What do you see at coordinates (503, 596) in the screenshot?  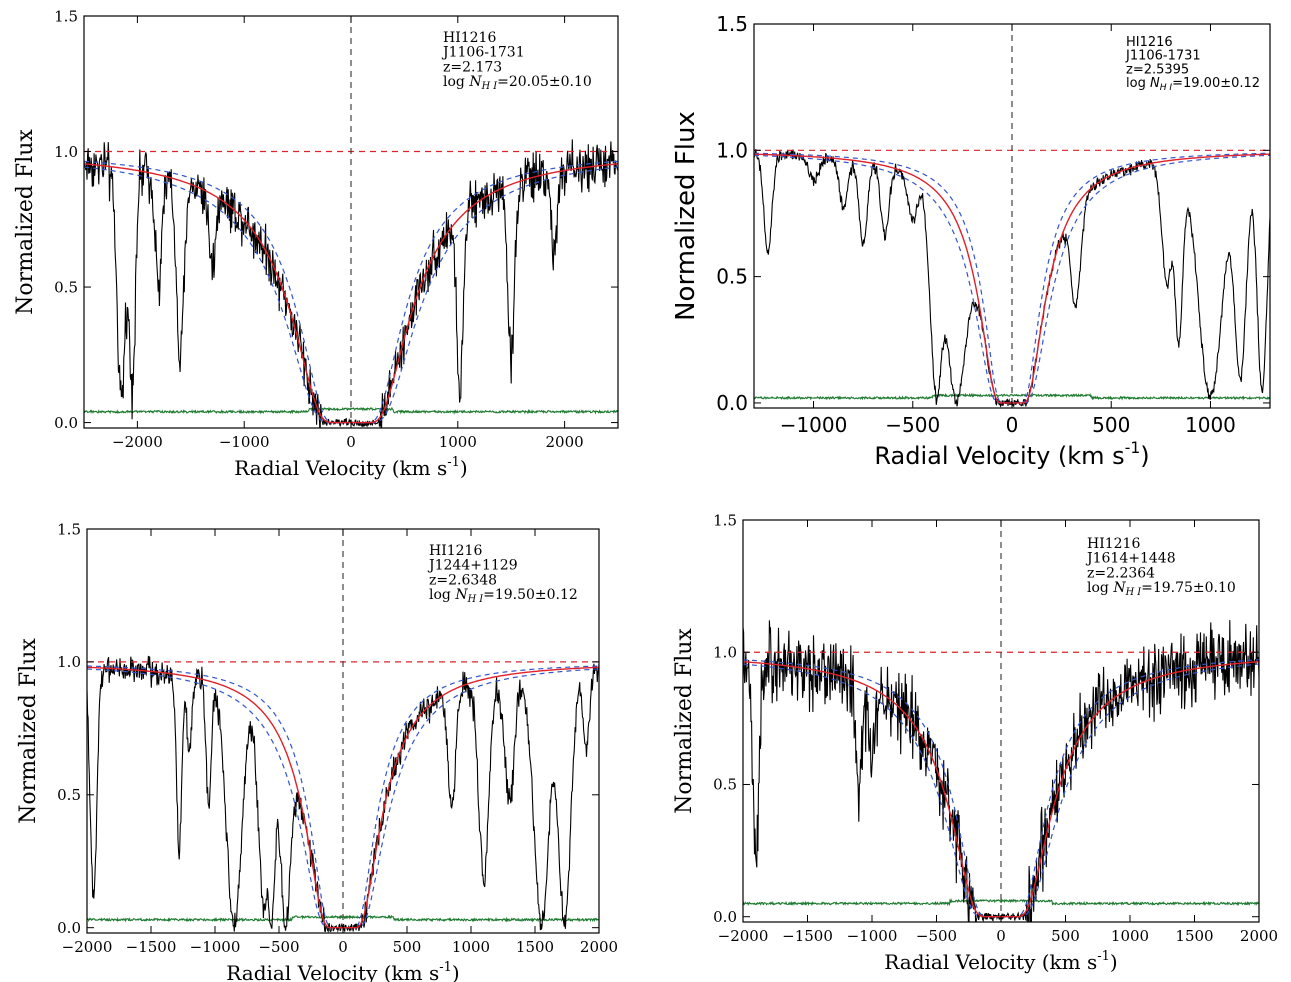 I see `annotation-column-density: log NH I=19.50±0.12` at bounding box center [503, 596].